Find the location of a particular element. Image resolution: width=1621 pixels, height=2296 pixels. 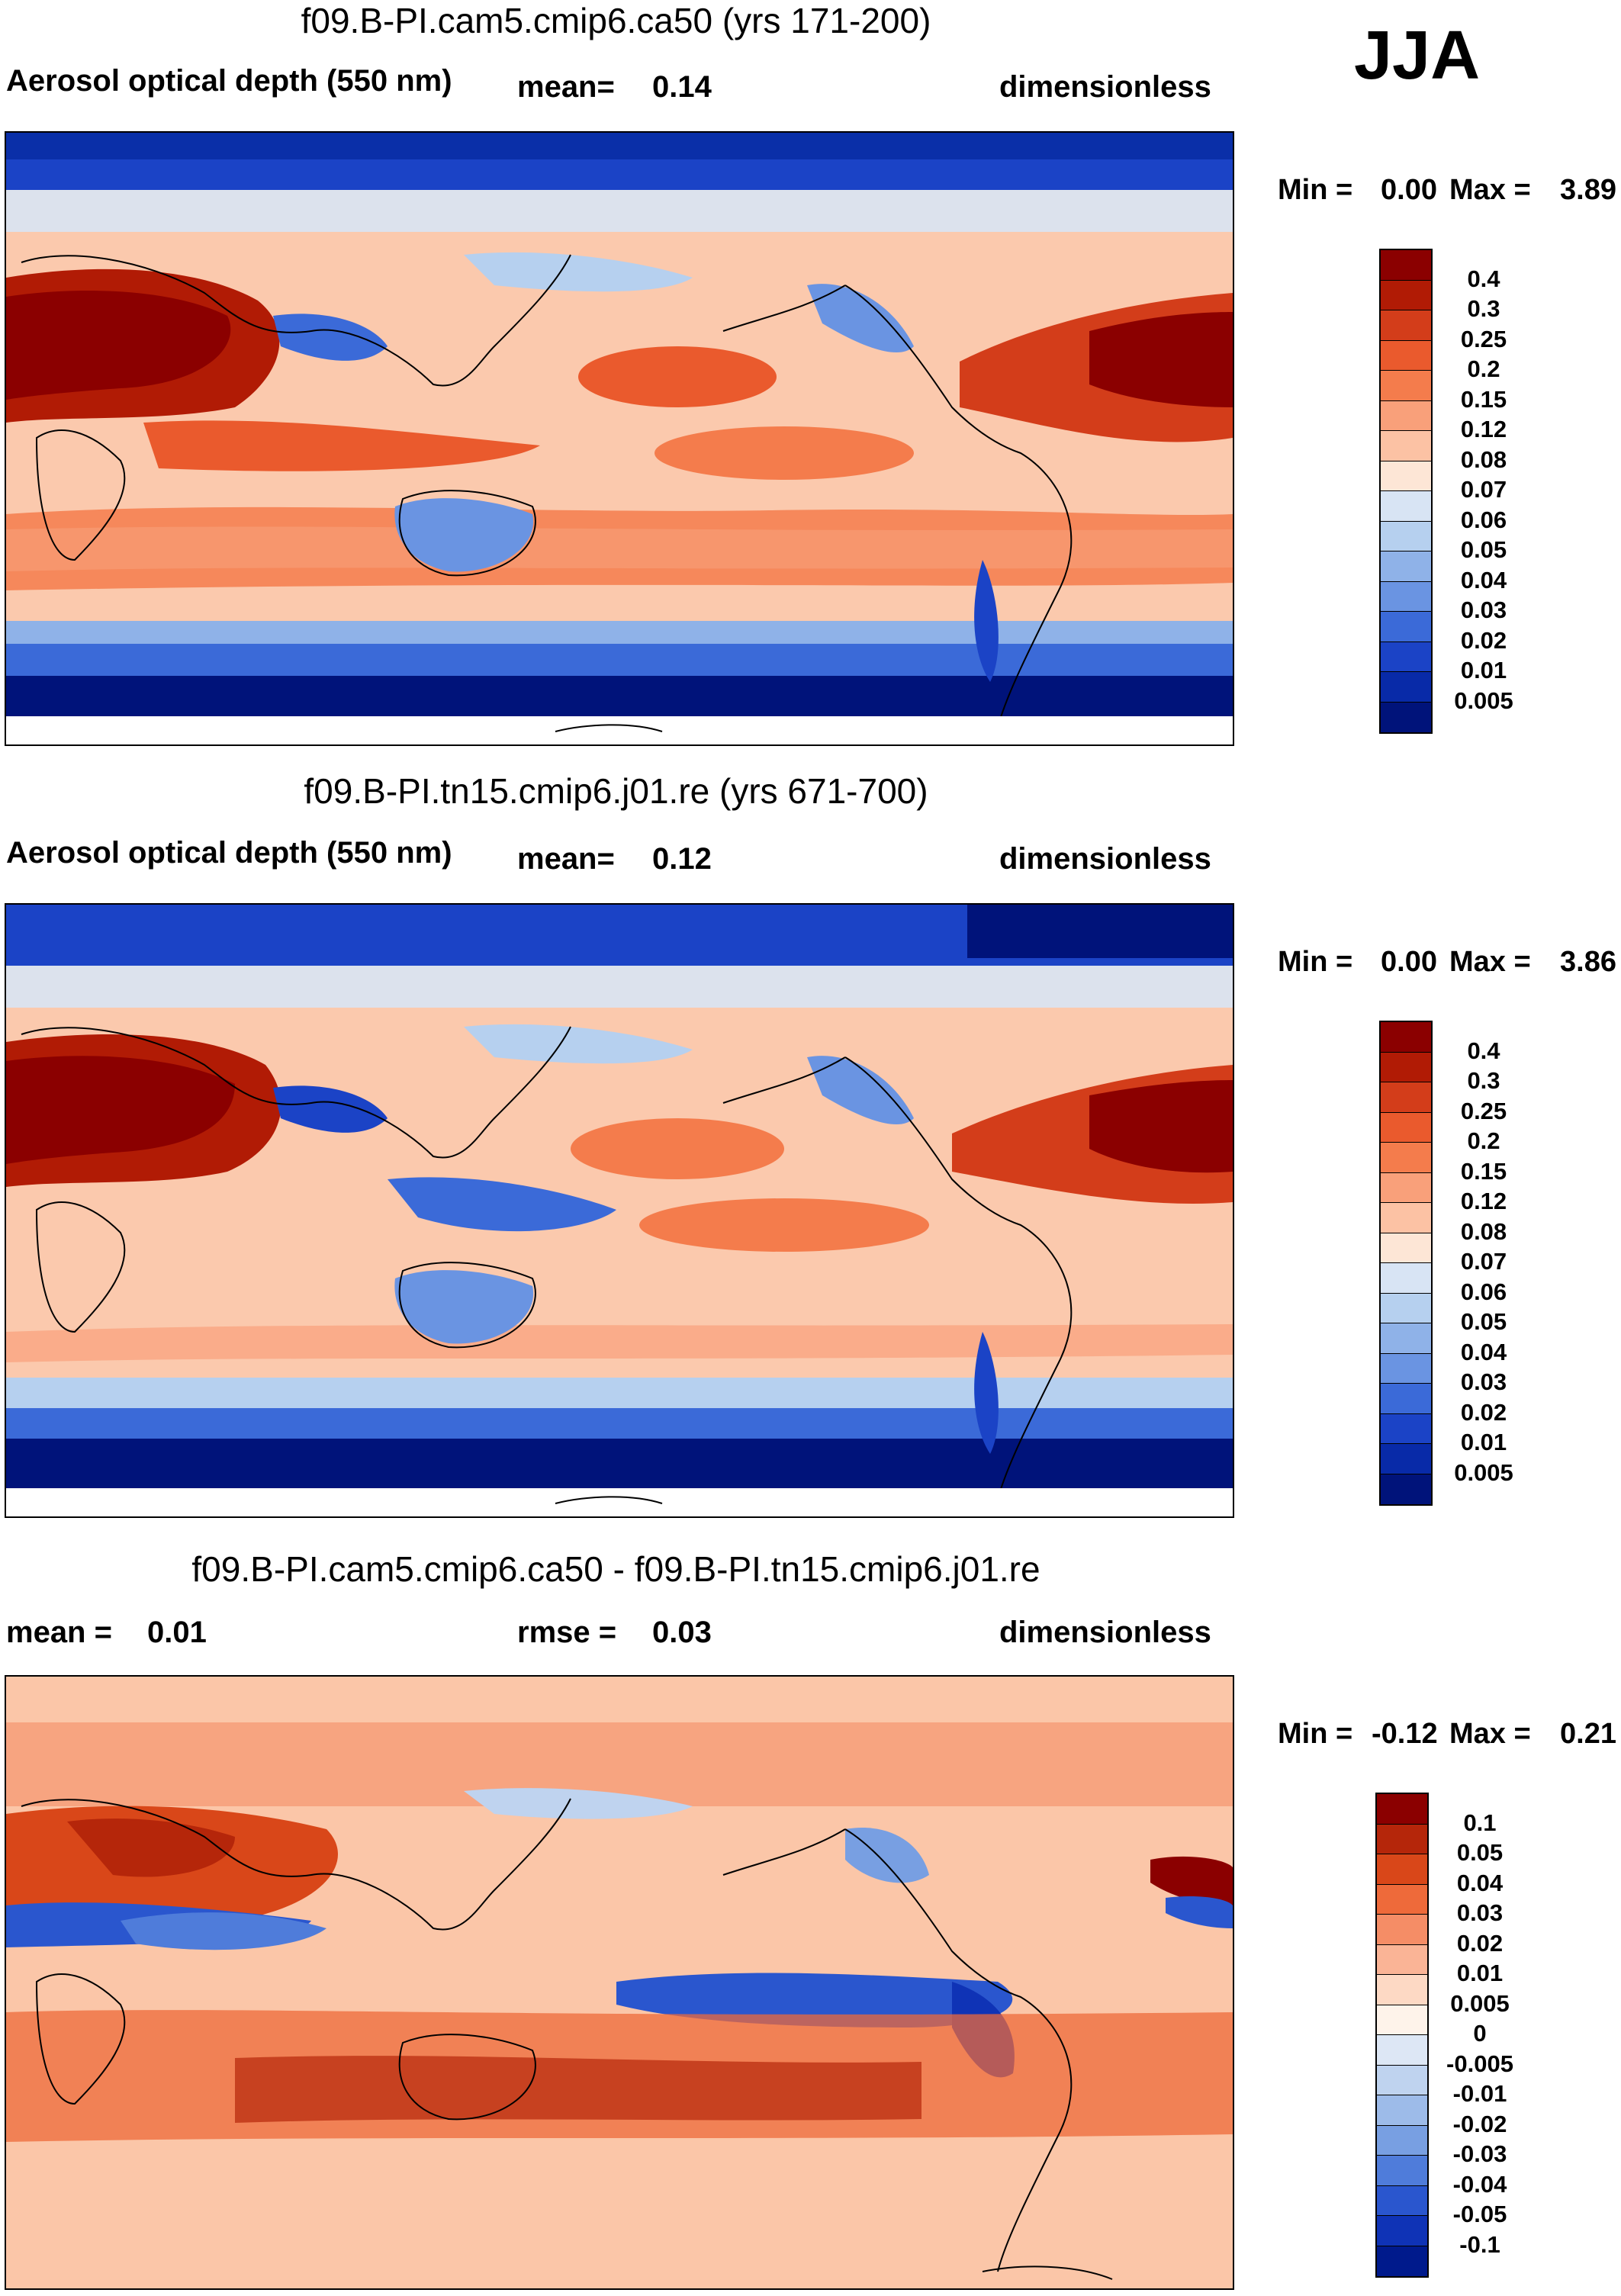

panel-2-max-label: Max = is located at coordinates (1490, 962).